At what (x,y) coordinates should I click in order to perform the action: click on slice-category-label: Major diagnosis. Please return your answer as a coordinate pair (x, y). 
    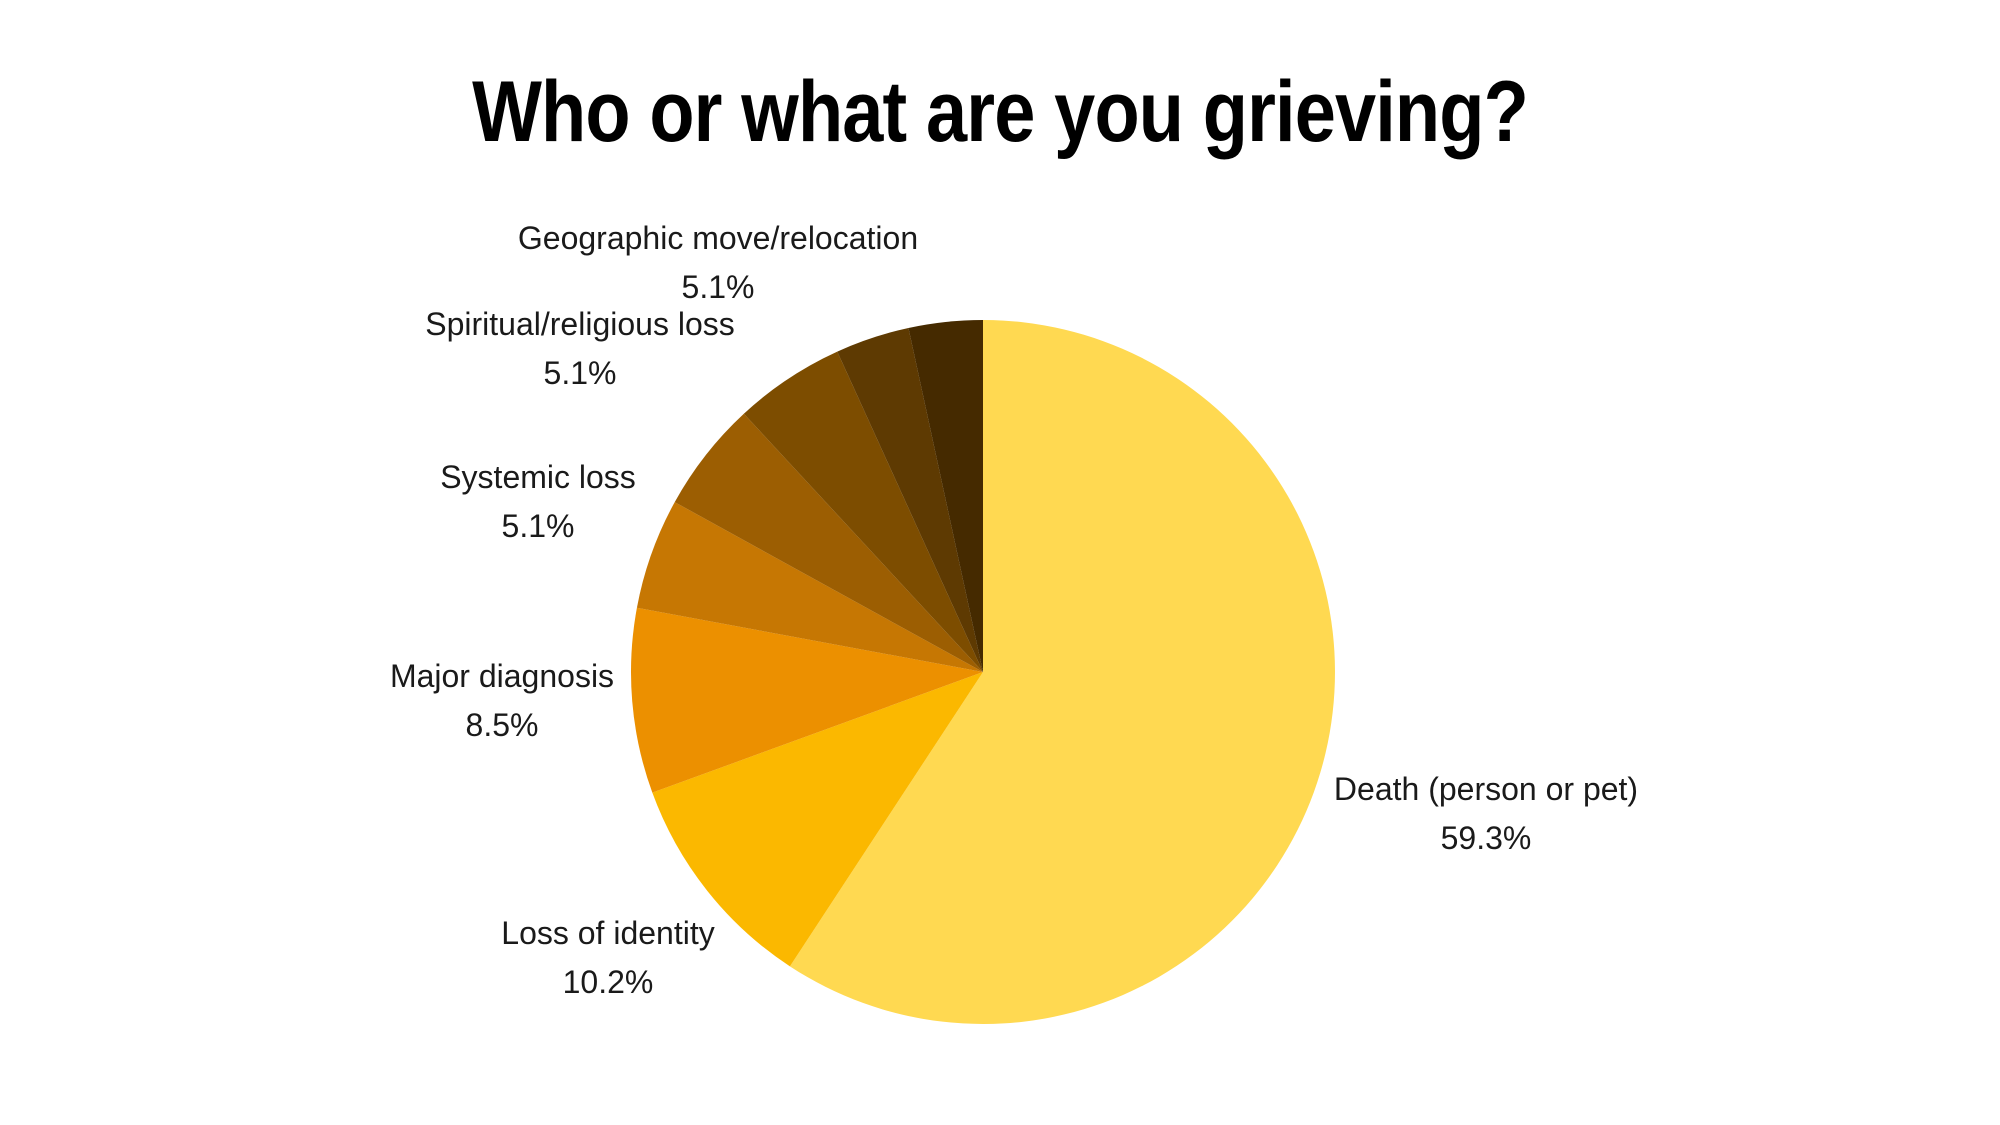
    Looking at the image, I should click on (502, 676).